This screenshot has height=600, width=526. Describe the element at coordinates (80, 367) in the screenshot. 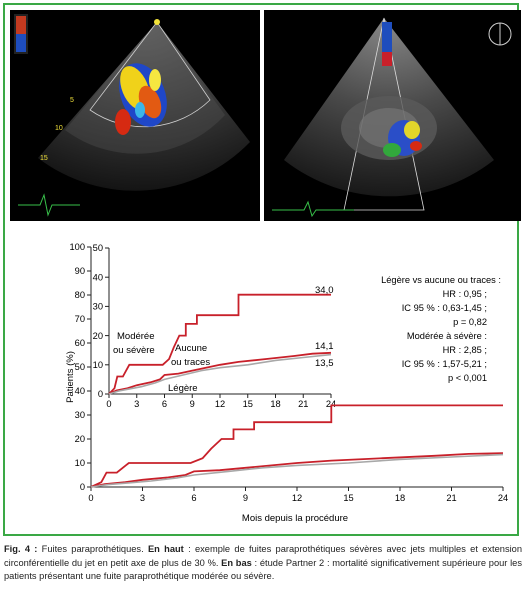

I see `main-y-tick-label: 50` at that location.